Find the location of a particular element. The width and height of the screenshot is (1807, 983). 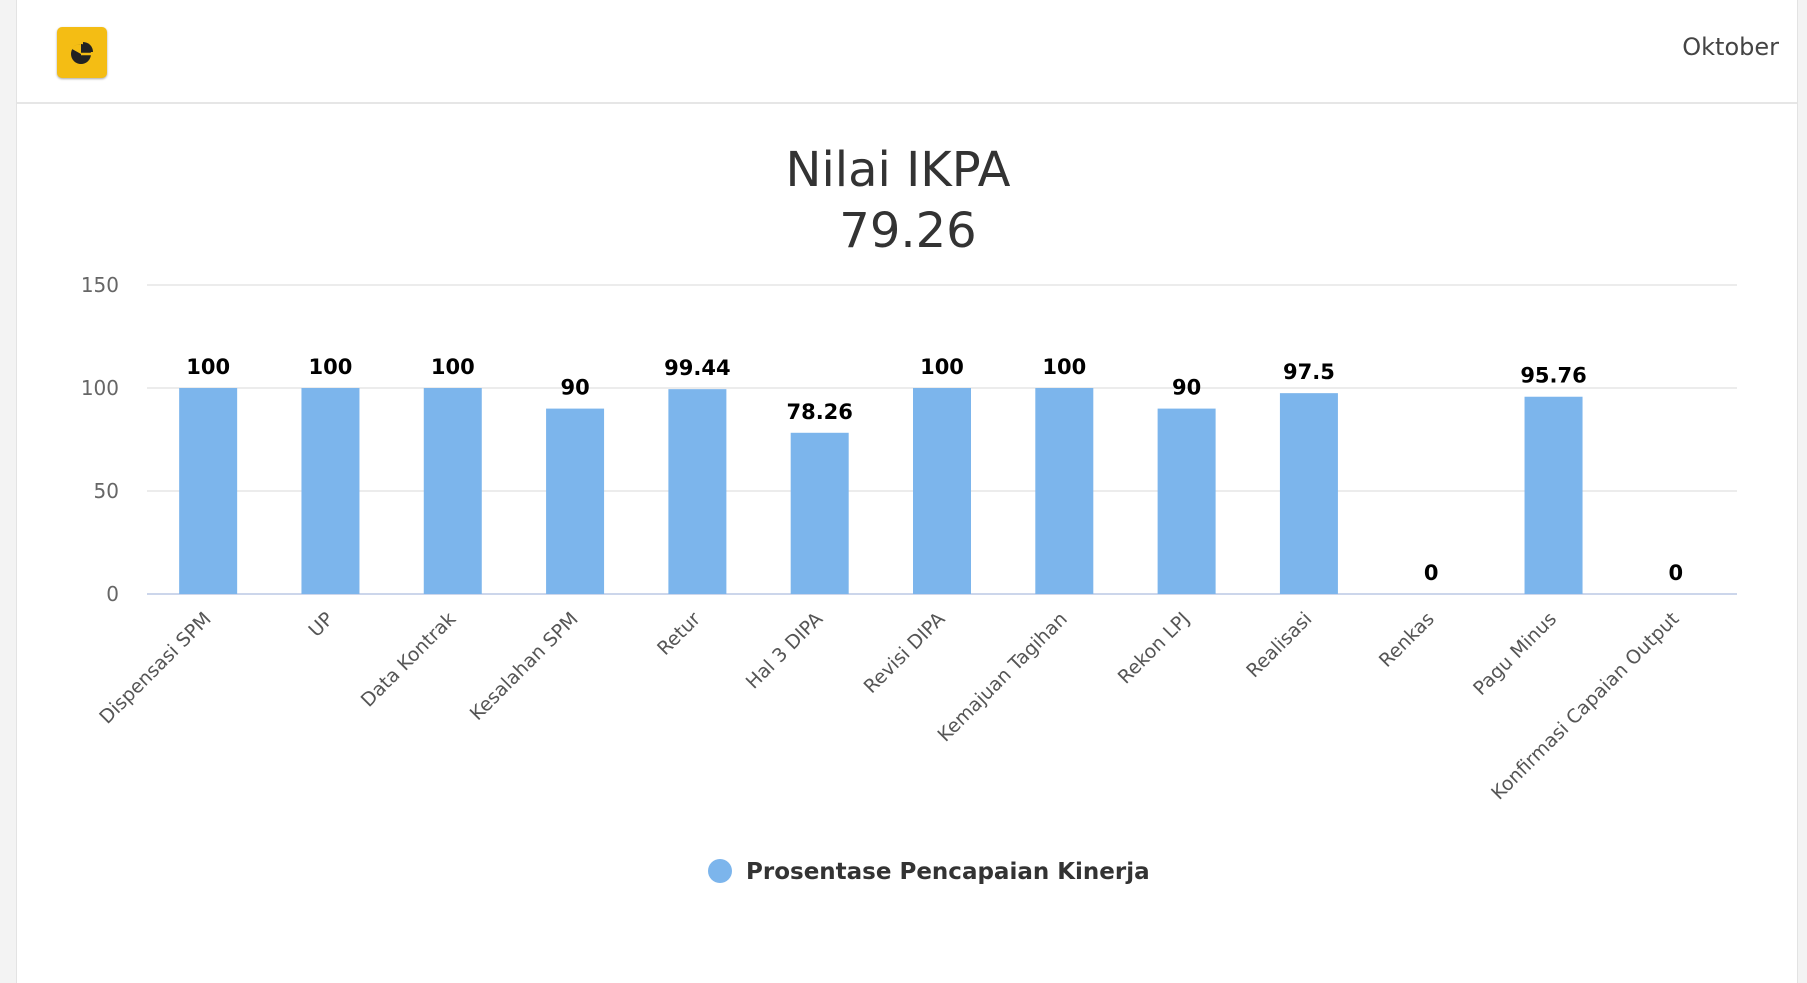

y-tick-label: 100 is located at coordinates (100, 388).